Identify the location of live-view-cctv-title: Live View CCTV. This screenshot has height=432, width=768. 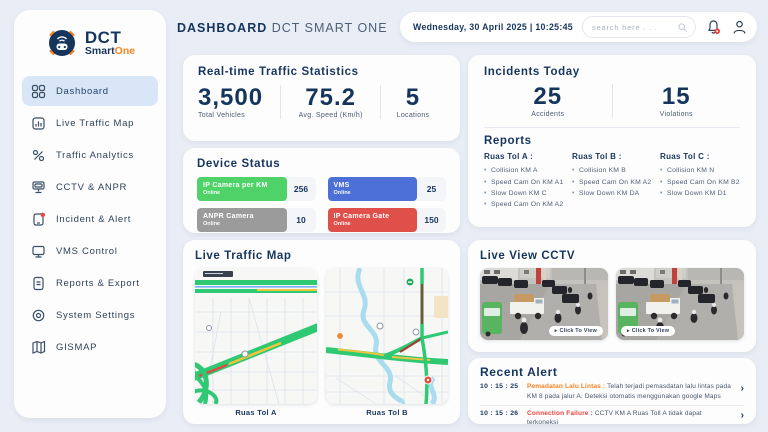
(528, 256).